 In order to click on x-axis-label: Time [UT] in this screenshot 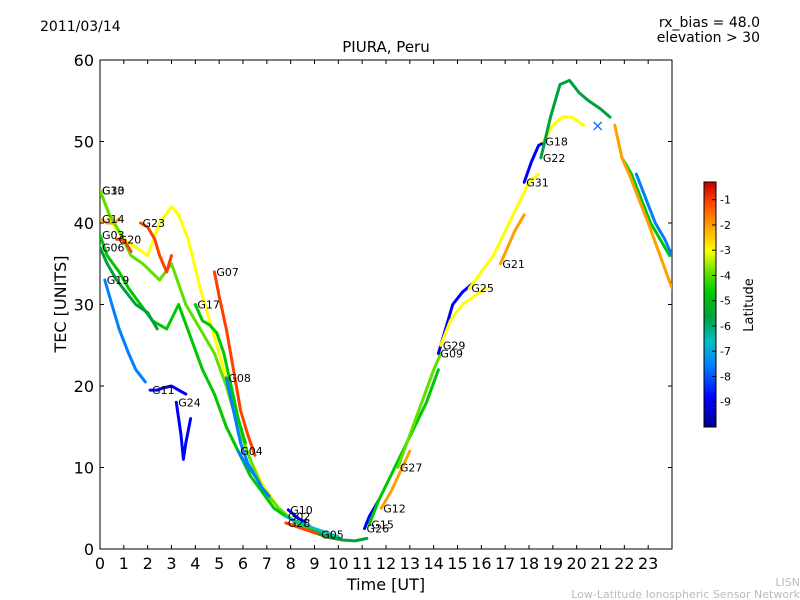, I will do `click(385, 584)`.